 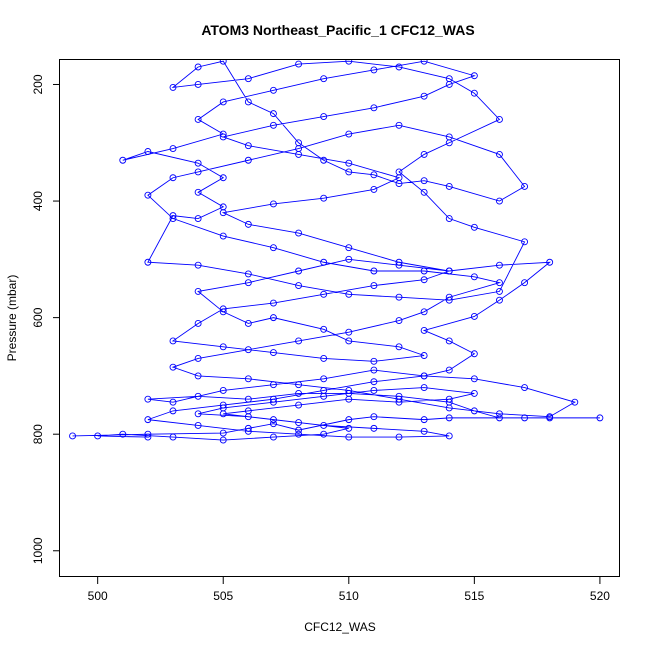 I want to click on y-tick-label: 200, so click(x=38, y=84).